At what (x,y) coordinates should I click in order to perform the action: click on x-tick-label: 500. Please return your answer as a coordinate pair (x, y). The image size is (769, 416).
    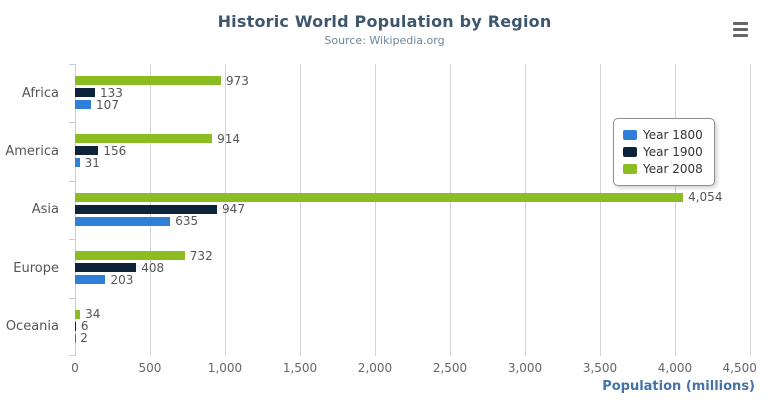
    Looking at the image, I should click on (150, 368).